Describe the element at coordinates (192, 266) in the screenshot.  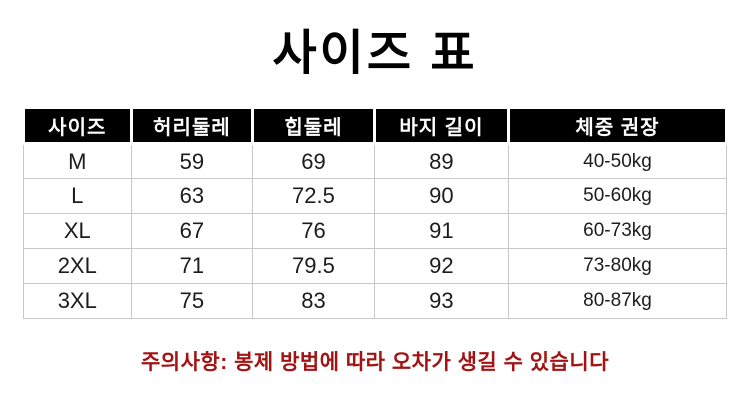
I see `cell-waist: 71` at that location.